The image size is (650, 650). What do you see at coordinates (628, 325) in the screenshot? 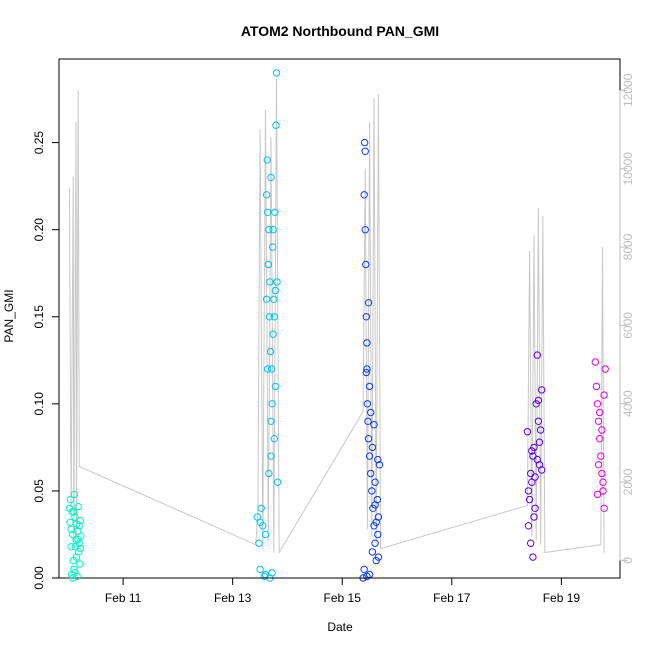
I see `y-right-tick-label: 6000` at bounding box center [628, 325].